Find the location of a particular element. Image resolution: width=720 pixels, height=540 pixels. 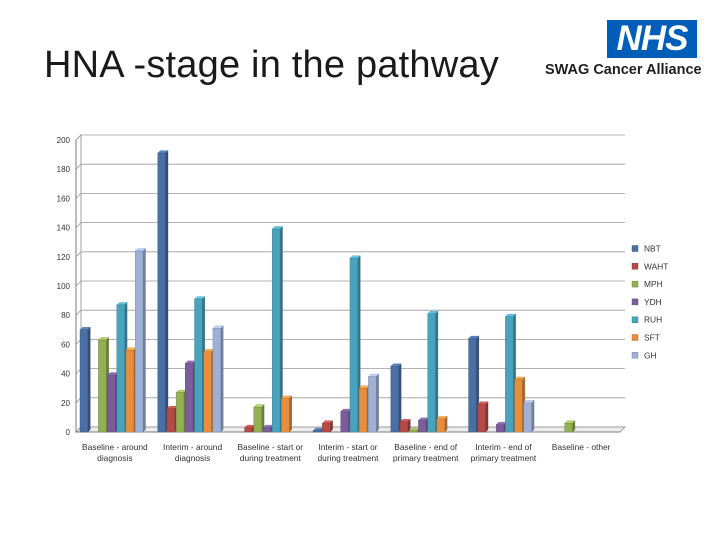

y-tick-label: 200 is located at coordinates (64, 140).